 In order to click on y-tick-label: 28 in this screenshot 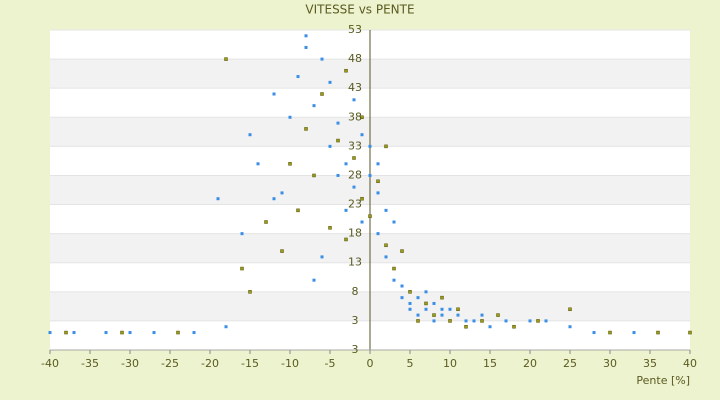, I will do `click(355, 174)`.